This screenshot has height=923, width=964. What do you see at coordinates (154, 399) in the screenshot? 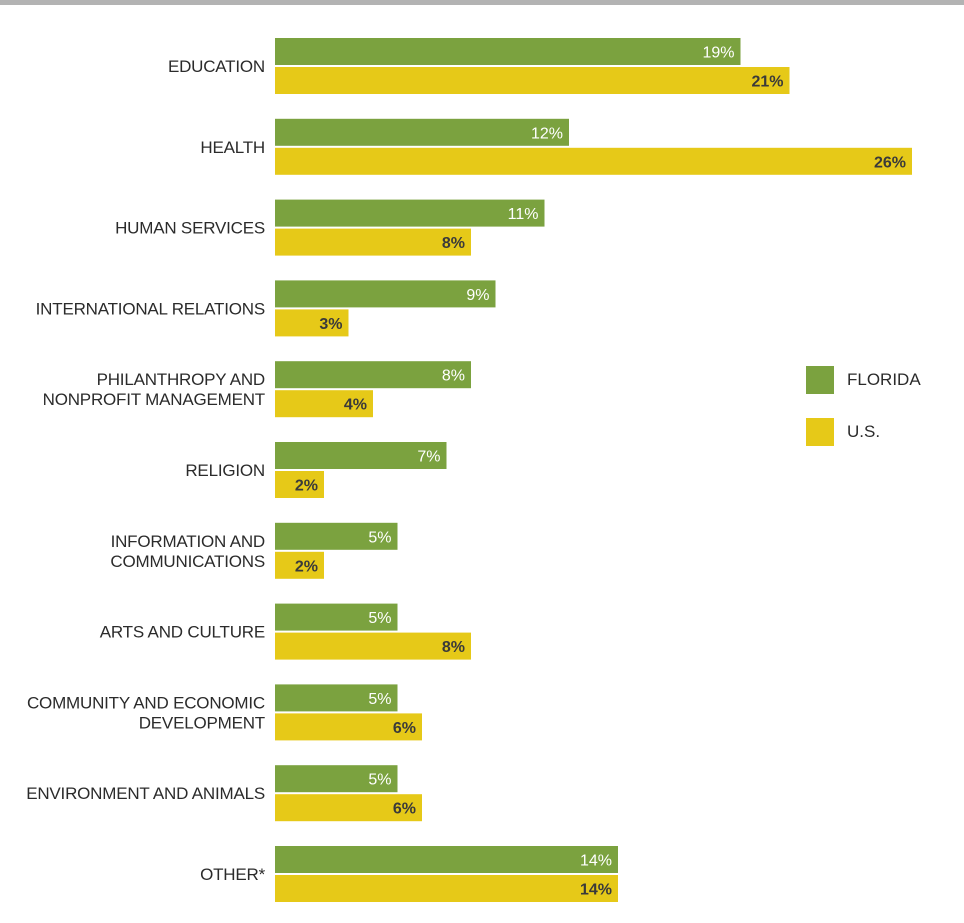
I see `category-label-philanthropy-and-nonprofit-management-line-2: NONPROFIT MANAGEMENT` at bounding box center [154, 399].